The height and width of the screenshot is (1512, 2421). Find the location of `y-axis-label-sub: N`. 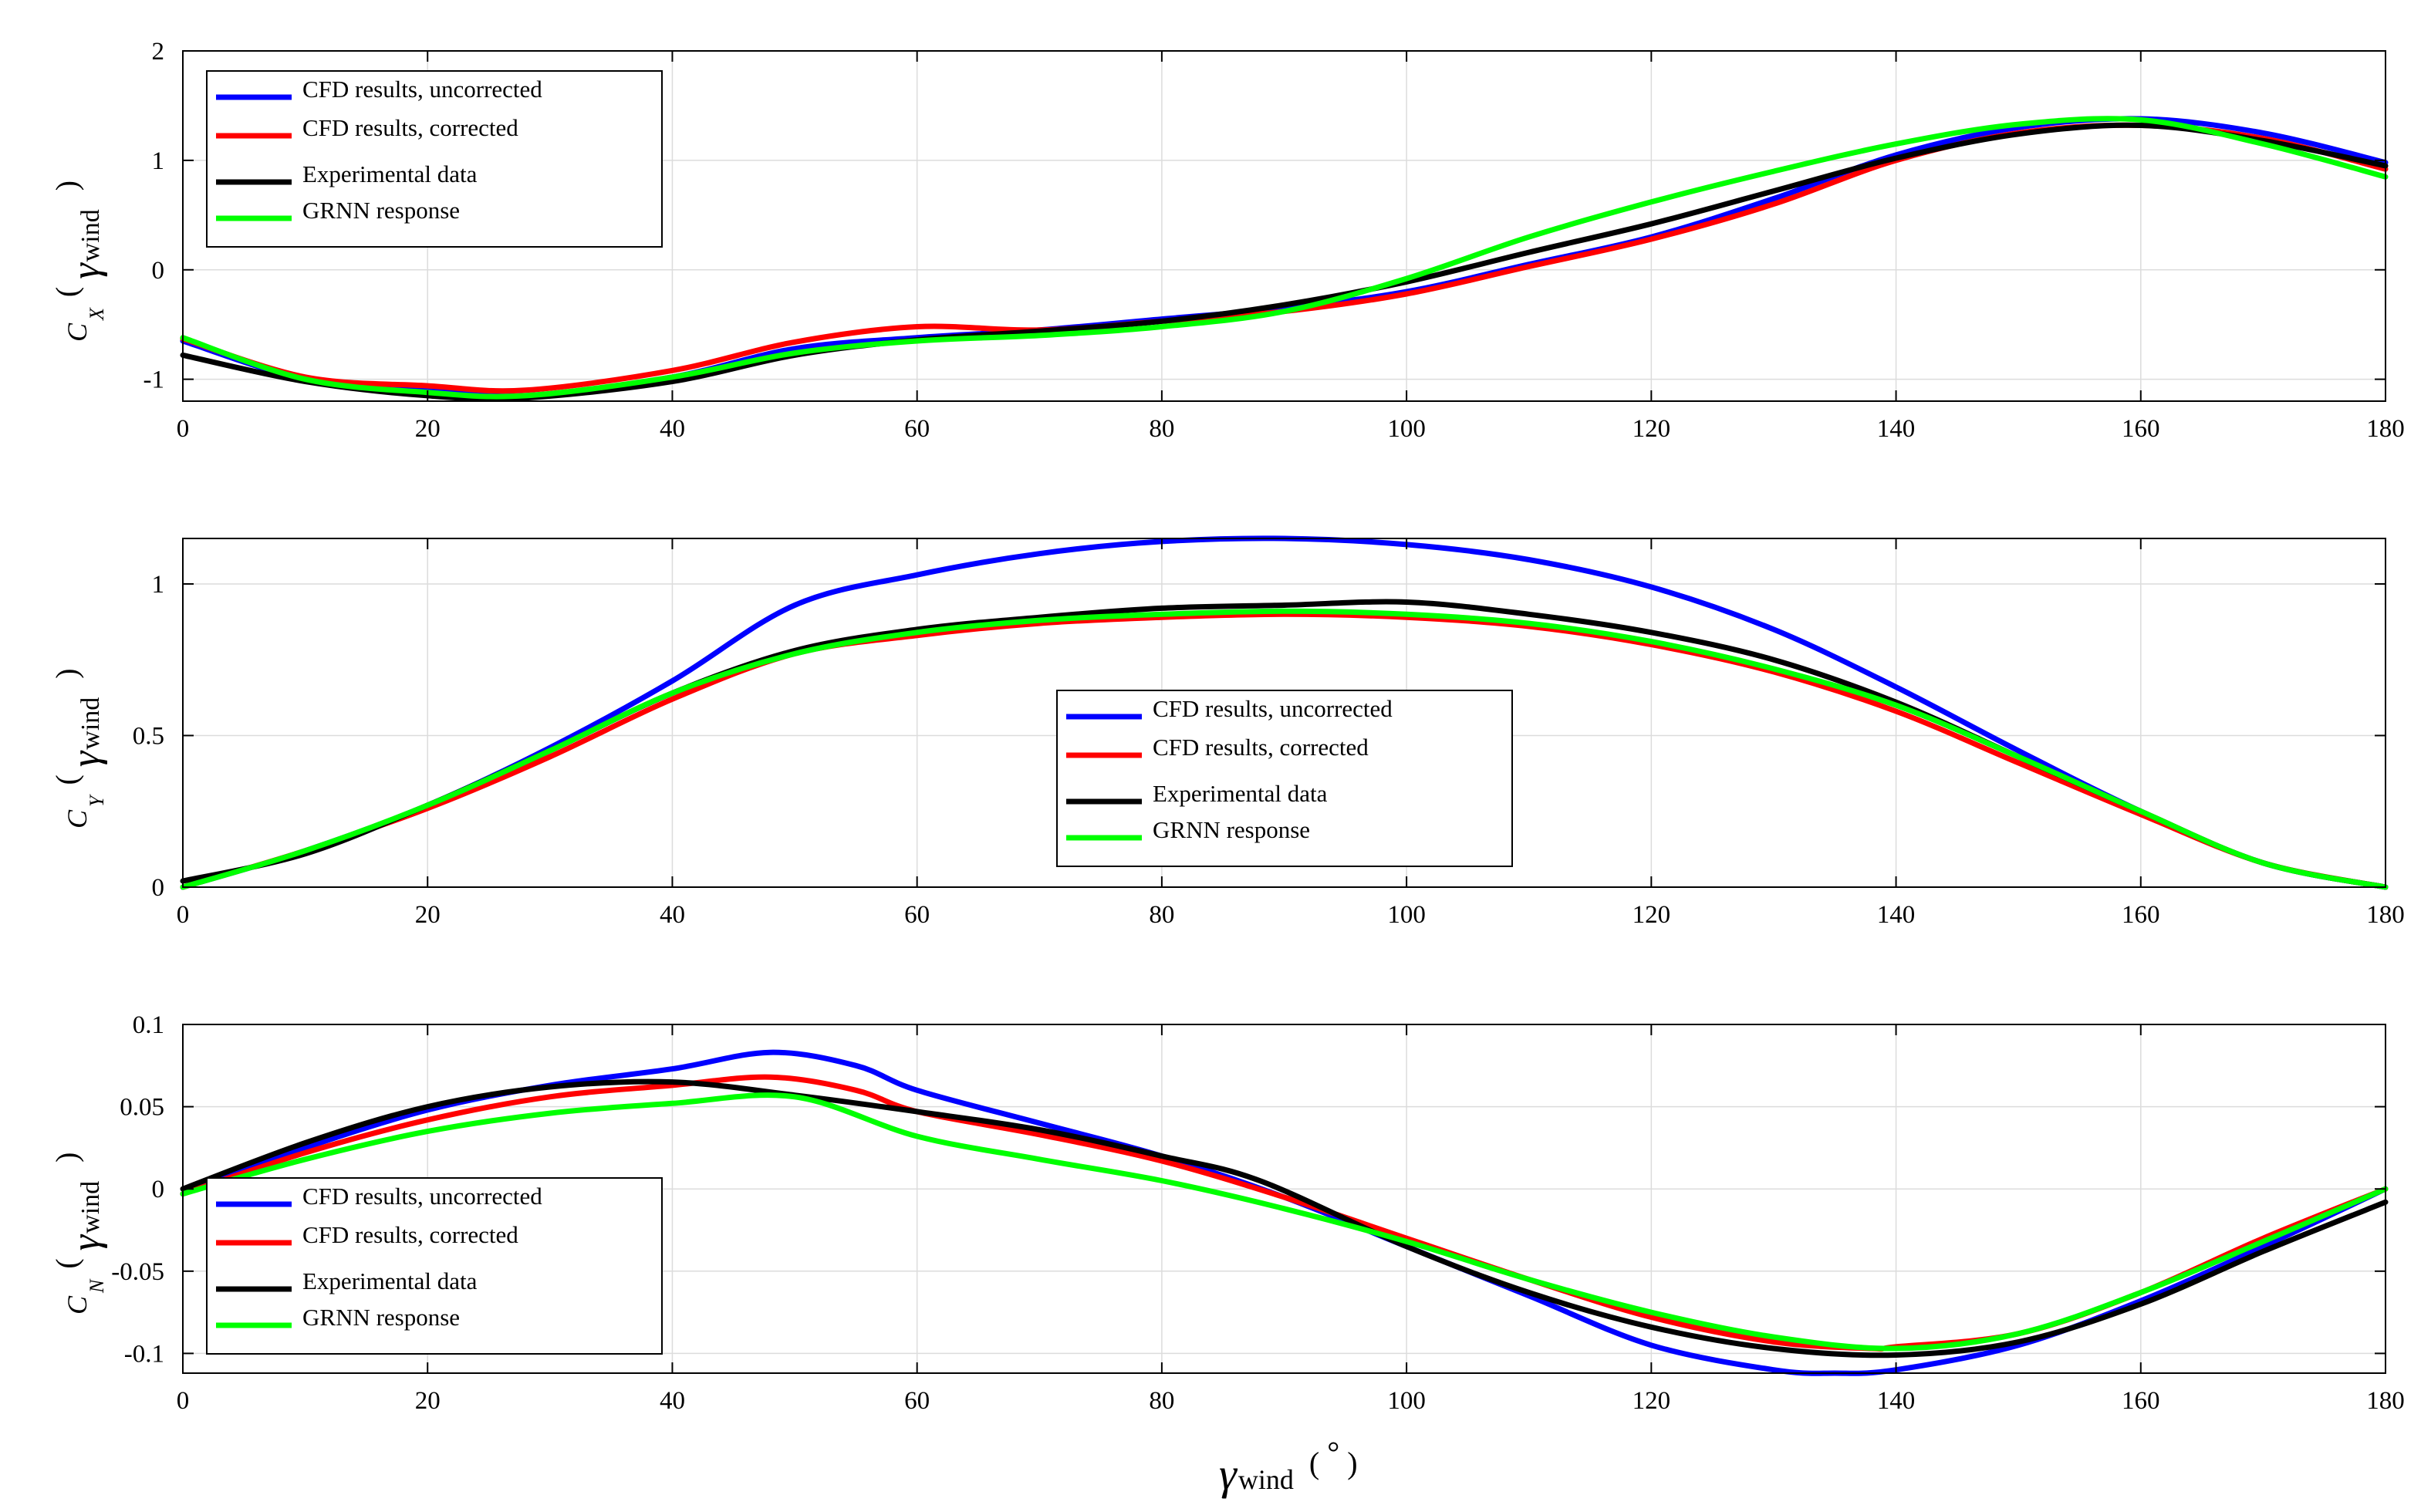

y-axis-label-sub: N is located at coordinates (97, 1286).